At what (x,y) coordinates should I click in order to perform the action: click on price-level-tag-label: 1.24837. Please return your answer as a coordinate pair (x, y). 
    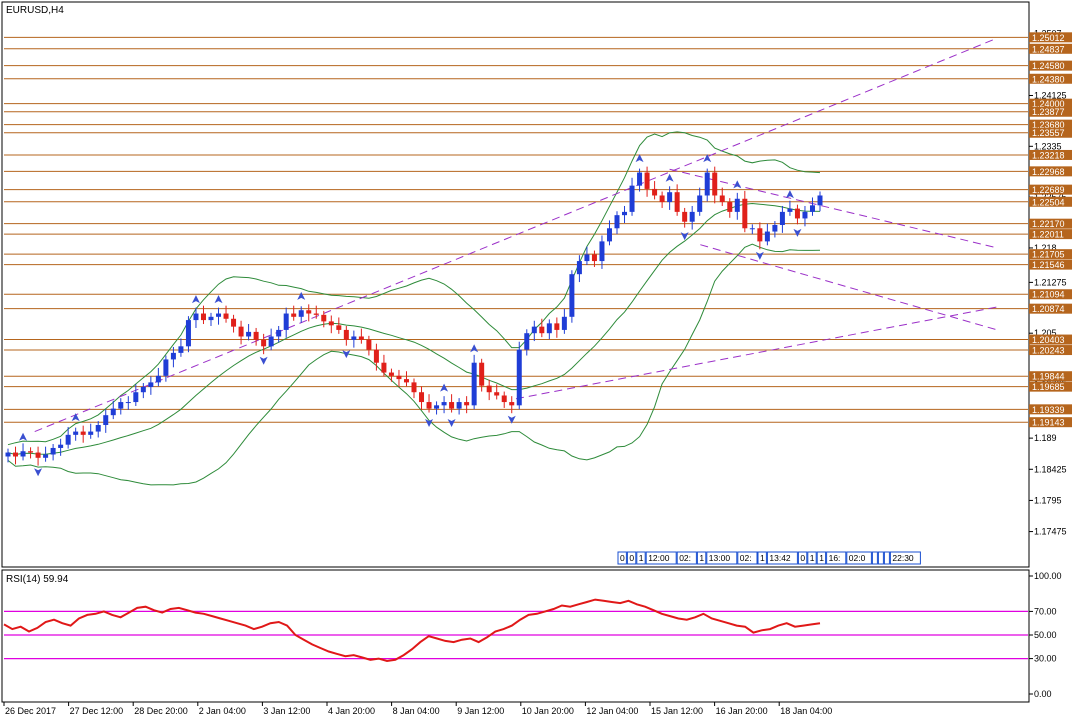
    Looking at the image, I should click on (1048, 49).